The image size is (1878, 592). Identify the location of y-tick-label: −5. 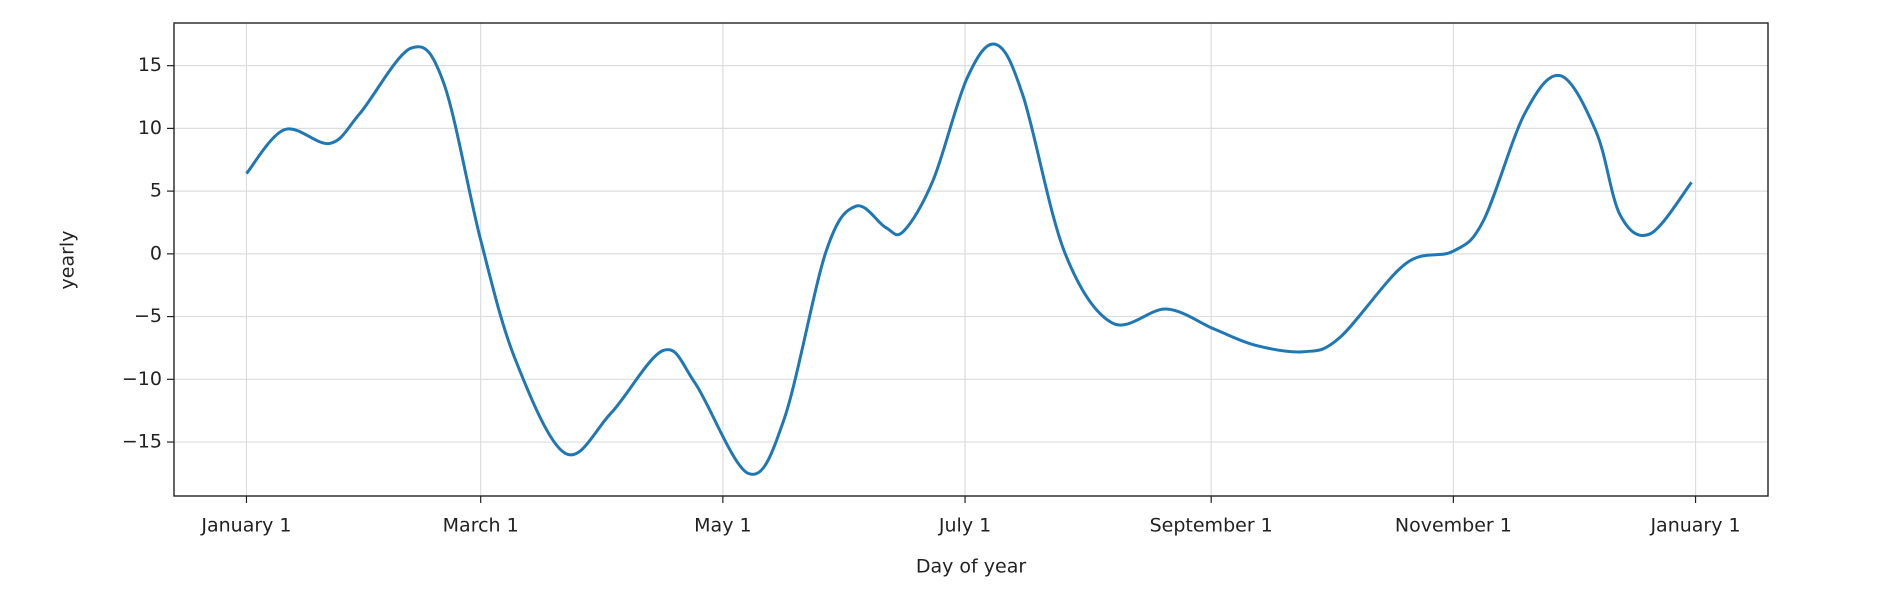
(148, 316).